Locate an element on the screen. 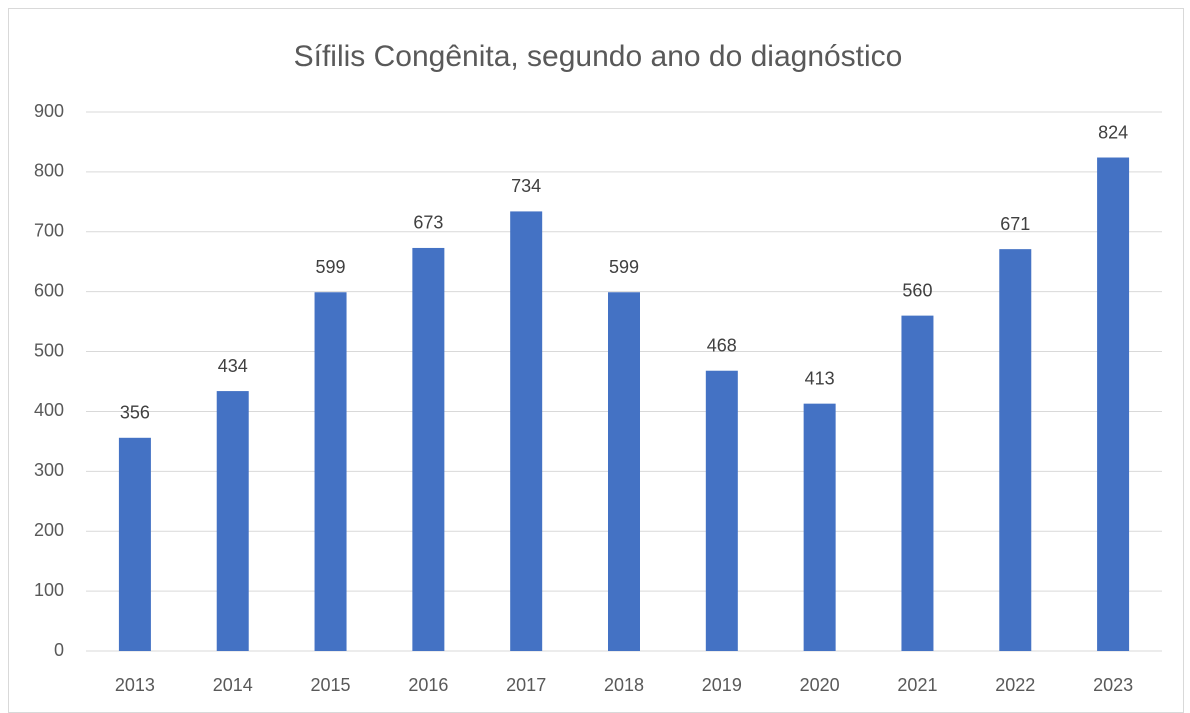 This screenshot has height=713, width=1190. data-label: 673 is located at coordinates (428, 223).